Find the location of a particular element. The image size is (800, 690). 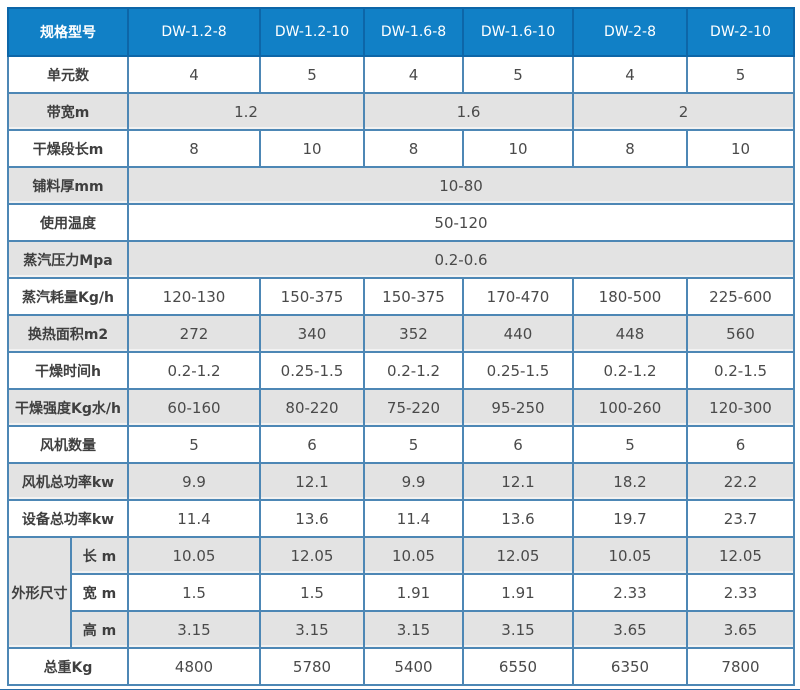

row-unit-count: 单元数 4 5 4 5 4 5 is located at coordinates (401, 74).